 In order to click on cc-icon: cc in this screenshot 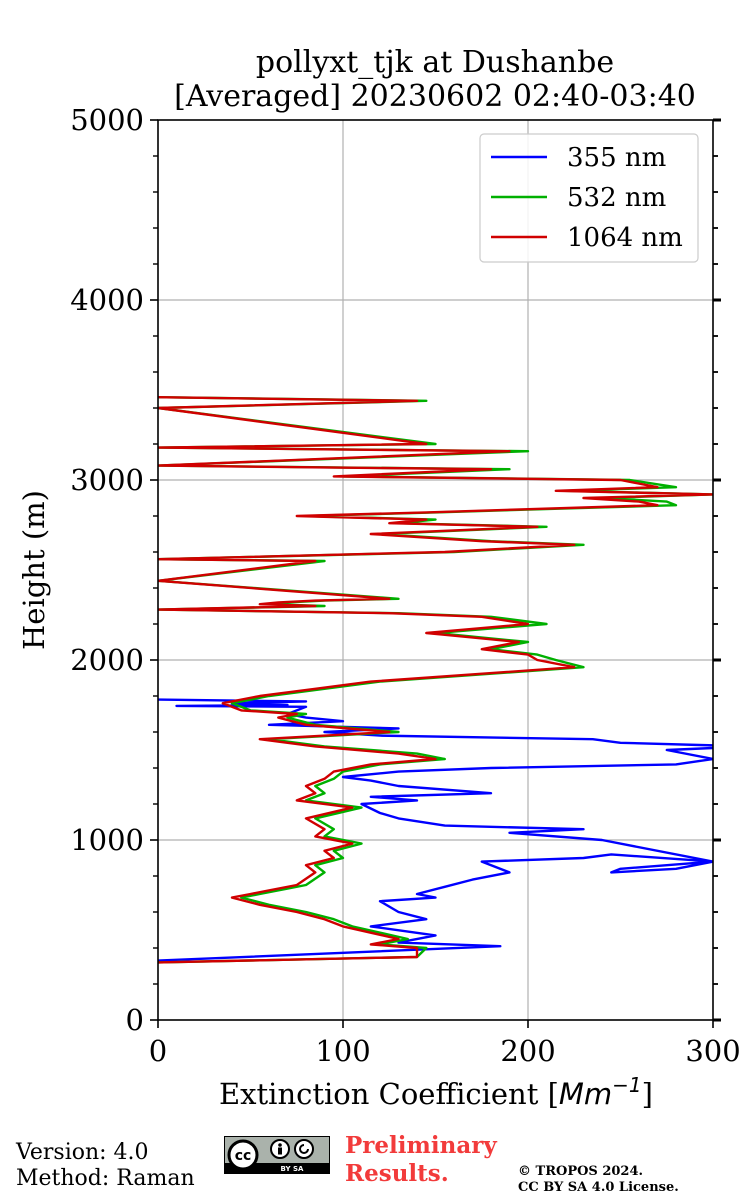, I will do `click(243, 1155)`.